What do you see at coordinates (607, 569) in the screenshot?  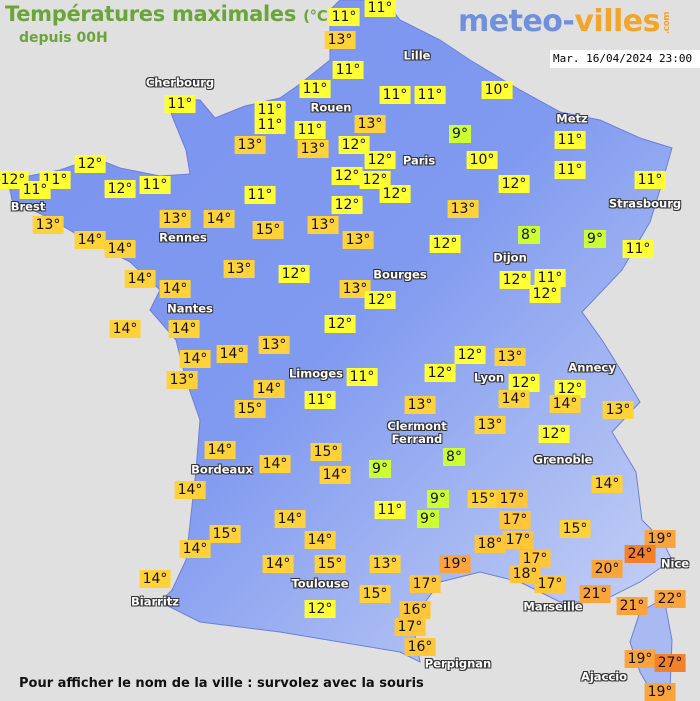 I see `temperature-label: 20°` at bounding box center [607, 569].